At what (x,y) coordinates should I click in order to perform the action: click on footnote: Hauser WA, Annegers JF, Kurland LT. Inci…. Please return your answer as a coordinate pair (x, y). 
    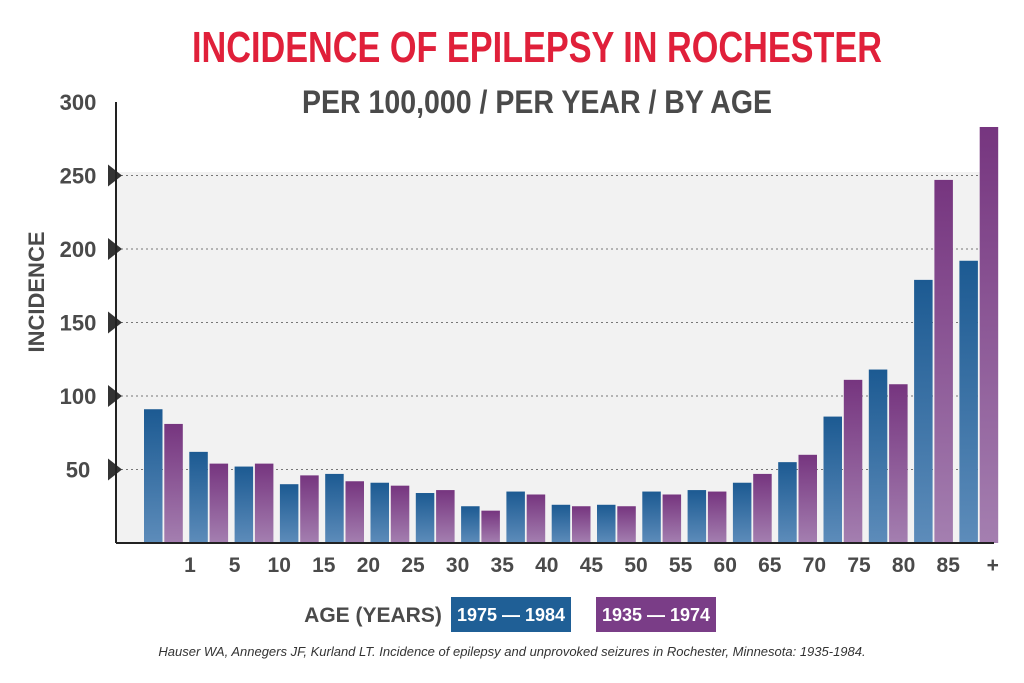
    Looking at the image, I should click on (512, 651).